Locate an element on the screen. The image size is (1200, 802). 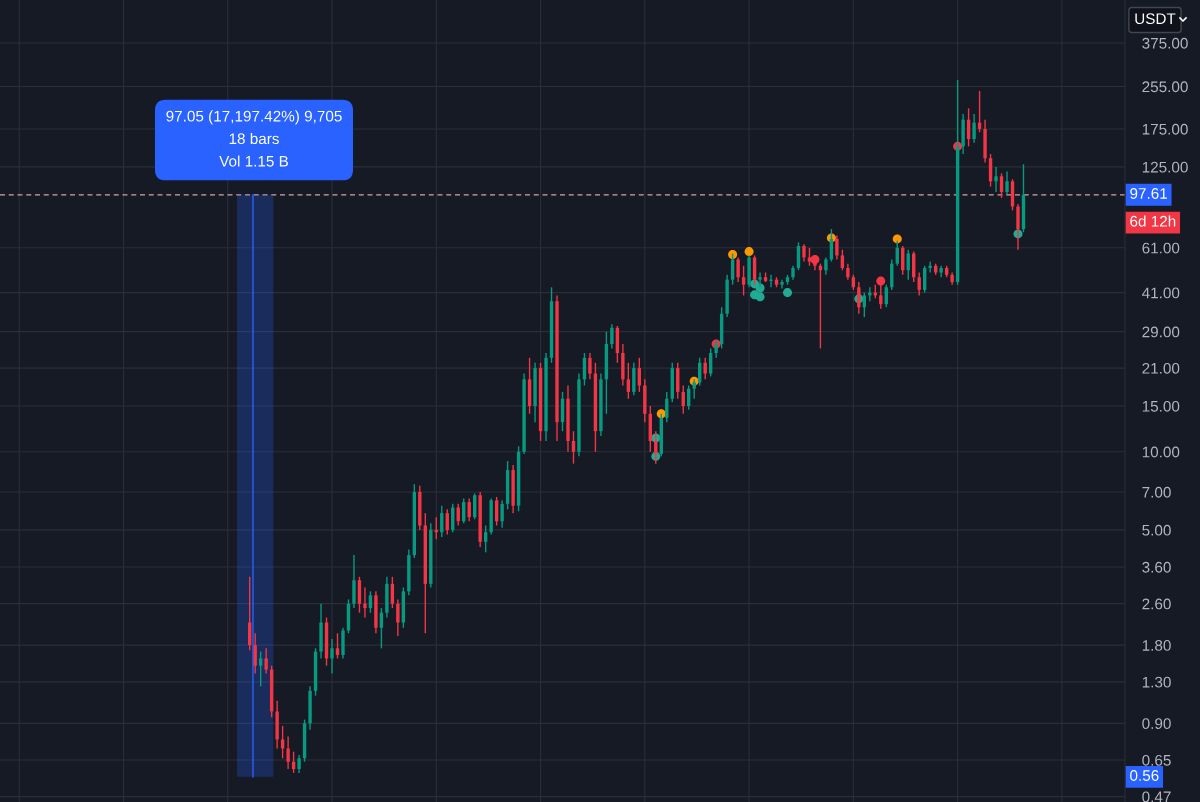
ref-line-label: 97.61 is located at coordinates (1148, 193).